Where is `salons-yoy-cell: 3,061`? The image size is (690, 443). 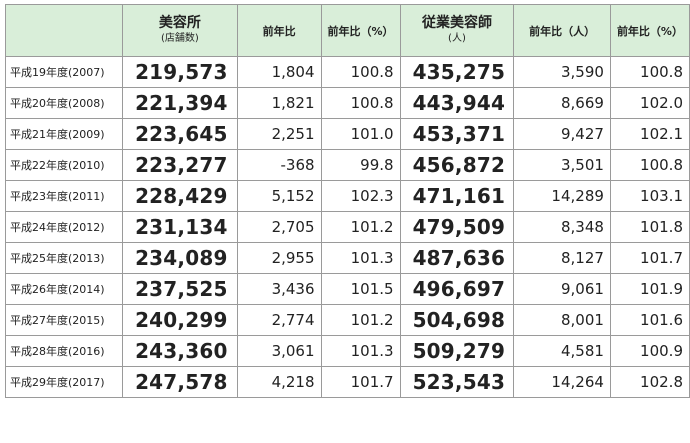
salons-yoy-cell: 3,061 is located at coordinates (279, 351).